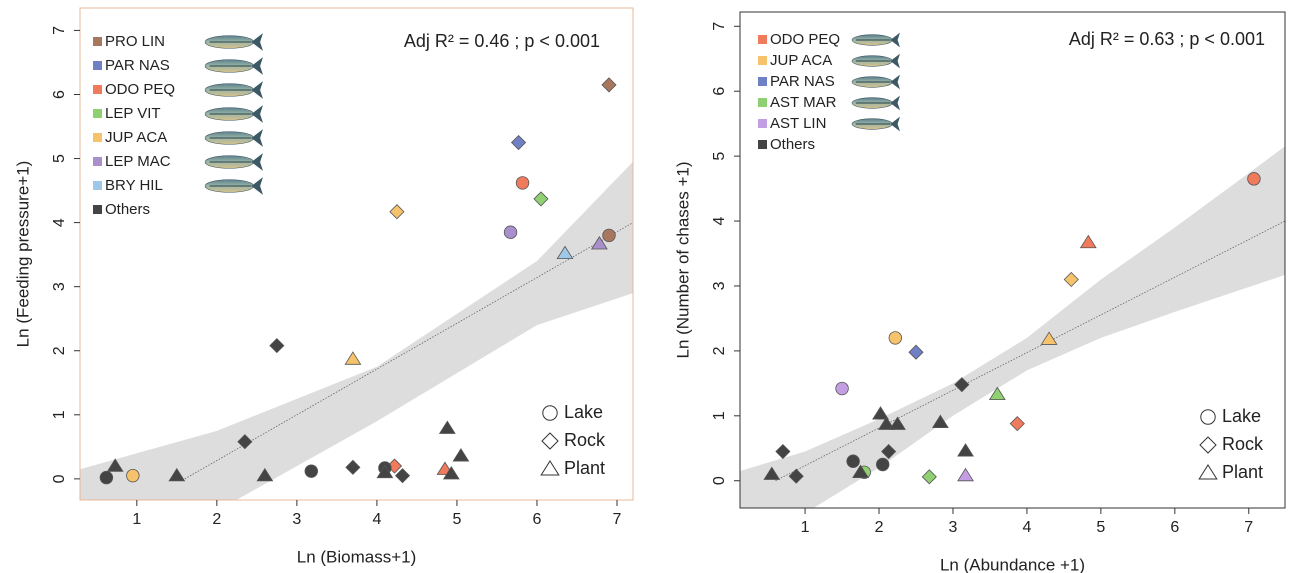 The height and width of the screenshot is (573, 1291). What do you see at coordinates (59, 94) in the screenshot?
I see `y-tick-label: 6` at bounding box center [59, 94].